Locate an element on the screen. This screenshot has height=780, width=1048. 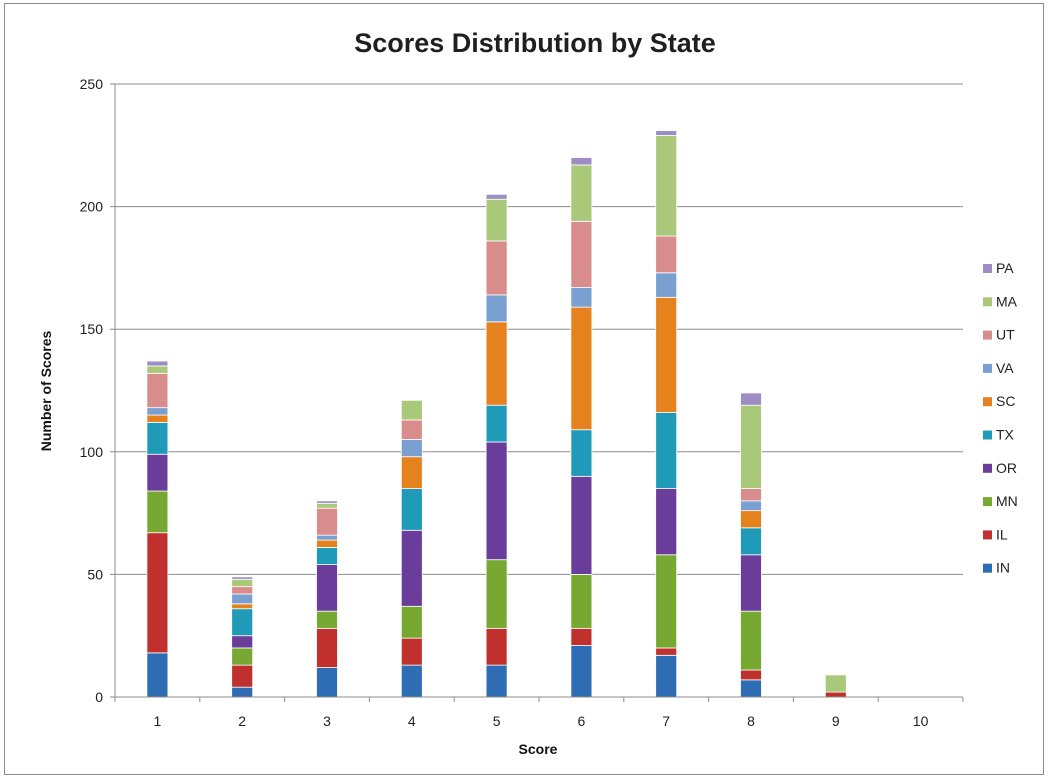
x-tick-label: 6 is located at coordinates (582, 721).